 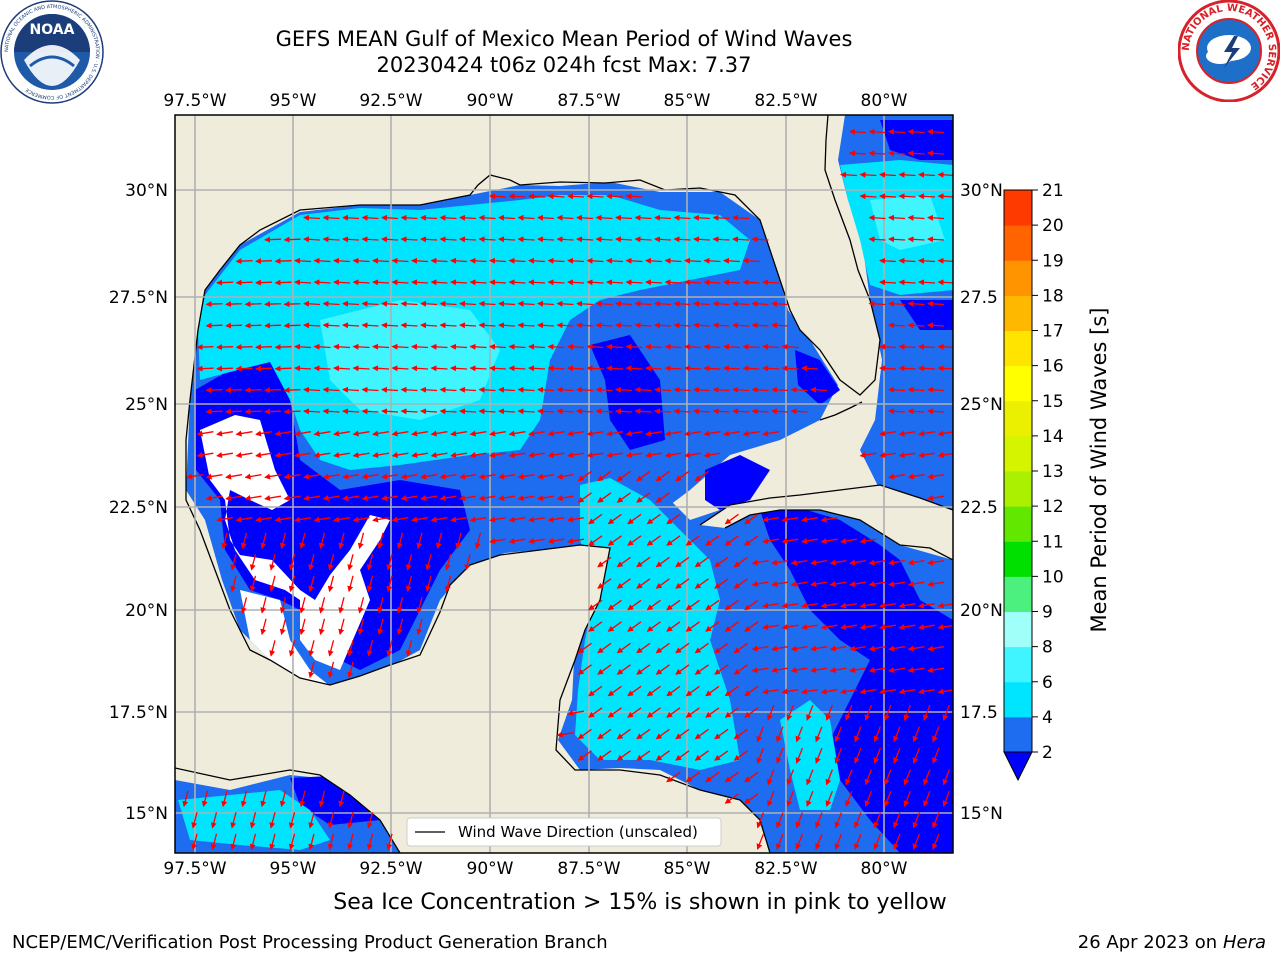 What do you see at coordinates (1053, 367) in the screenshot?
I see `colorbar-tick-label: 16` at bounding box center [1053, 367].